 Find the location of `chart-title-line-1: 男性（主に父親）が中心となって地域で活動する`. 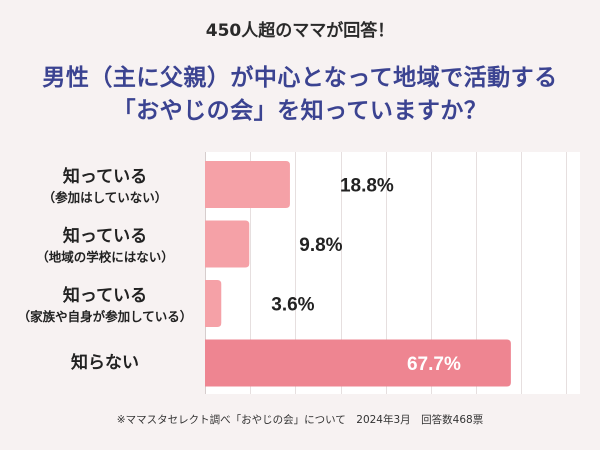

chart-title-line-1: 男性（主に父親）が中心となって地域で活動する is located at coordinates (300, 78).